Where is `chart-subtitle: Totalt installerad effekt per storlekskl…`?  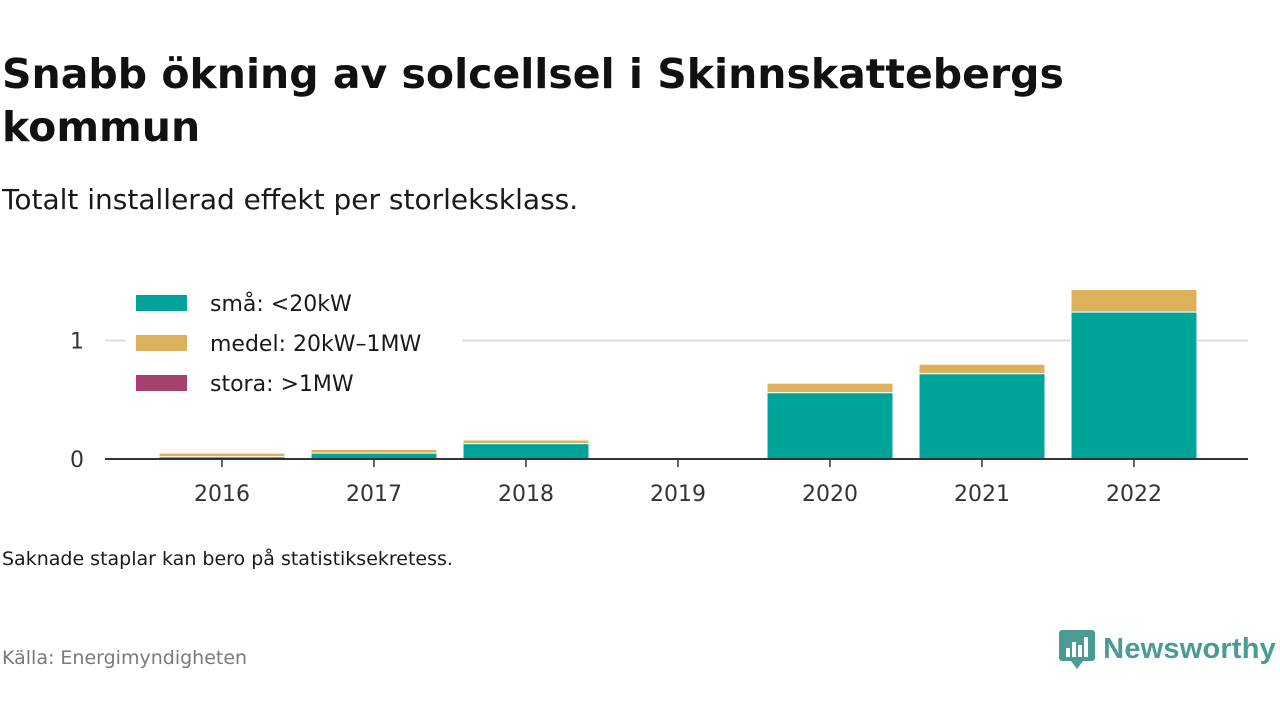 chart-subtitle: Totalt installerad effekt per storlekskl… is located at coordinates (290, 199).